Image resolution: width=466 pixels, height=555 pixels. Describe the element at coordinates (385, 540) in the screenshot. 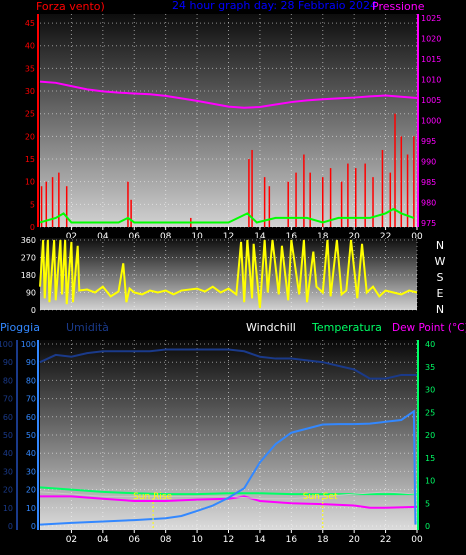

I see `x-tick-label: 22` at that location.